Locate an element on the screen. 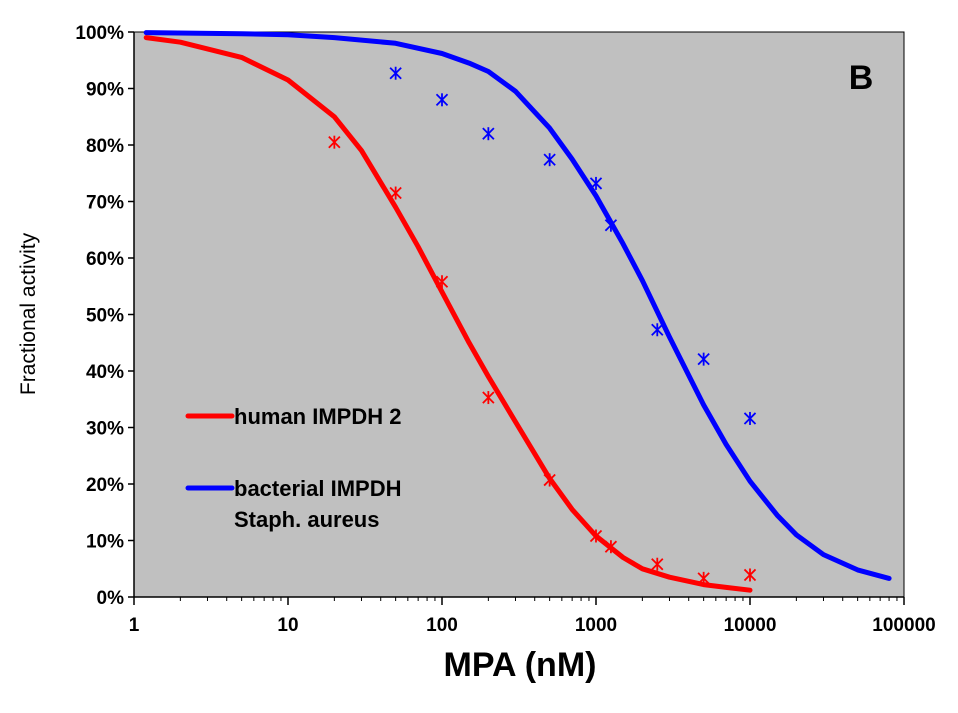 This screenshot has height=713, width=958. legend-label-human: human IMPDH 2 is located at coordinates (317, 416).